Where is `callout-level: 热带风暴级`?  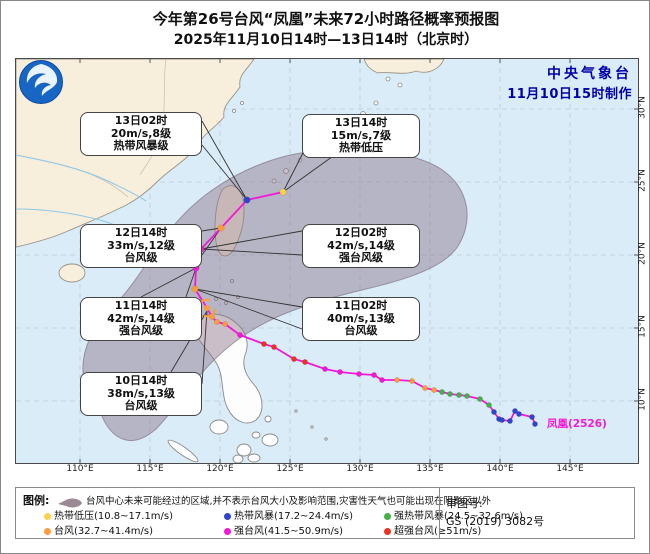
callout-level: 热带风暴级 is located at coordinates (141, 145).